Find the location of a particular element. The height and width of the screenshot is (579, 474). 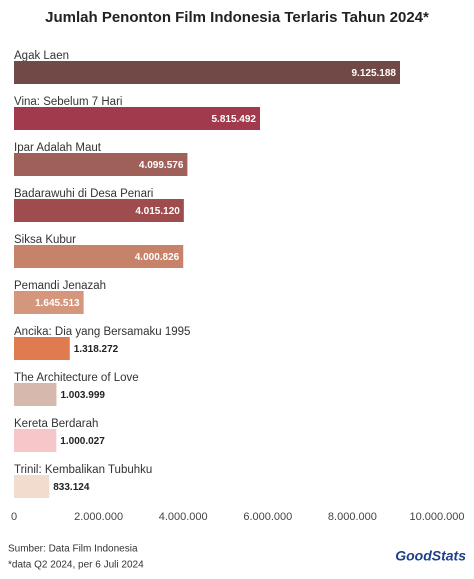

category-label: Siksa Kubur is located at coordinates (45, 240).